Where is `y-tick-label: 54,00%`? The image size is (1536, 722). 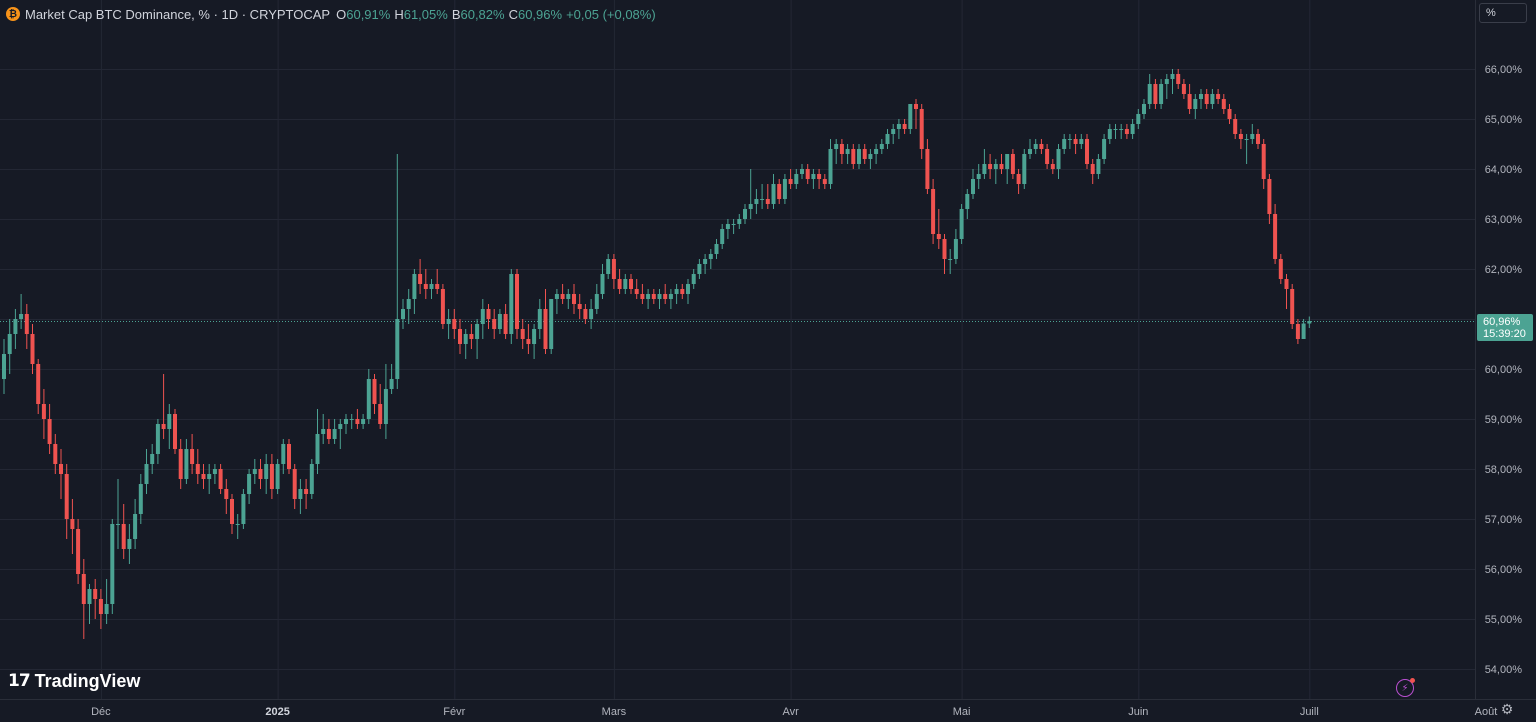
y-tick-label: 54,00% is located at coordinates (1504, 670).